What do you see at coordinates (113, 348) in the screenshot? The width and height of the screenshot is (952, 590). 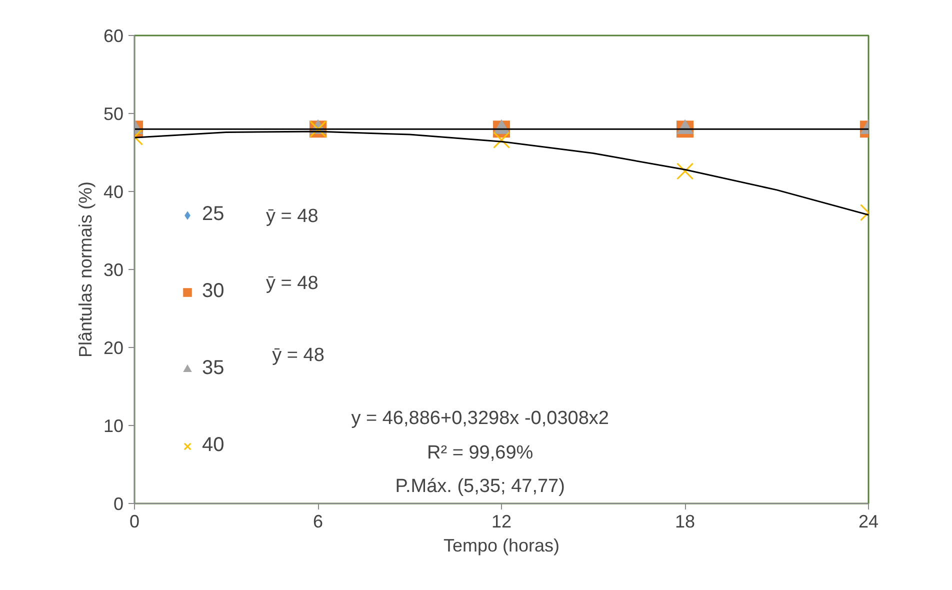 I see `y-tick-label: 20` at bounding box center [113, 348].